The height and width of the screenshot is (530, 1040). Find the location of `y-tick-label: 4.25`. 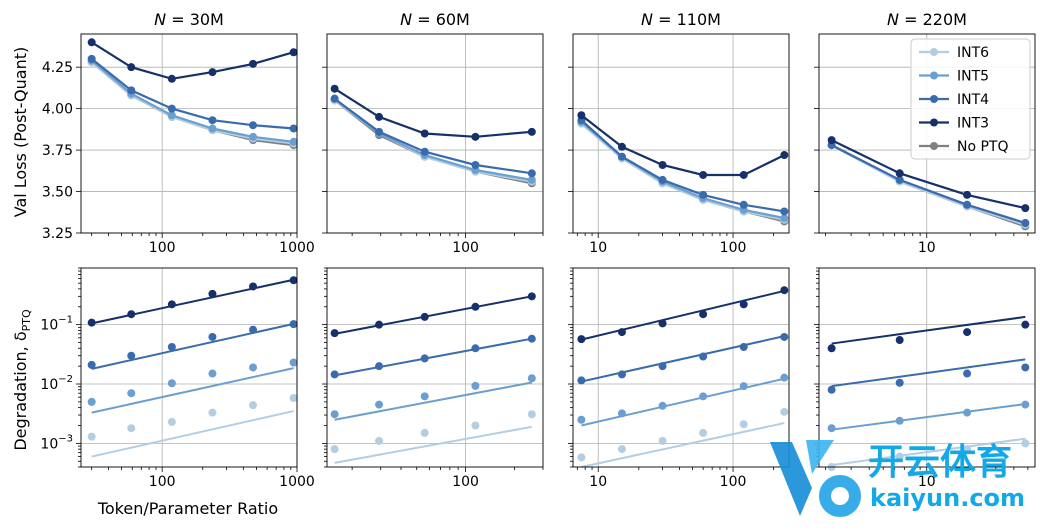

y-tick-label: 4.25 is located at coordinates (57, 68).